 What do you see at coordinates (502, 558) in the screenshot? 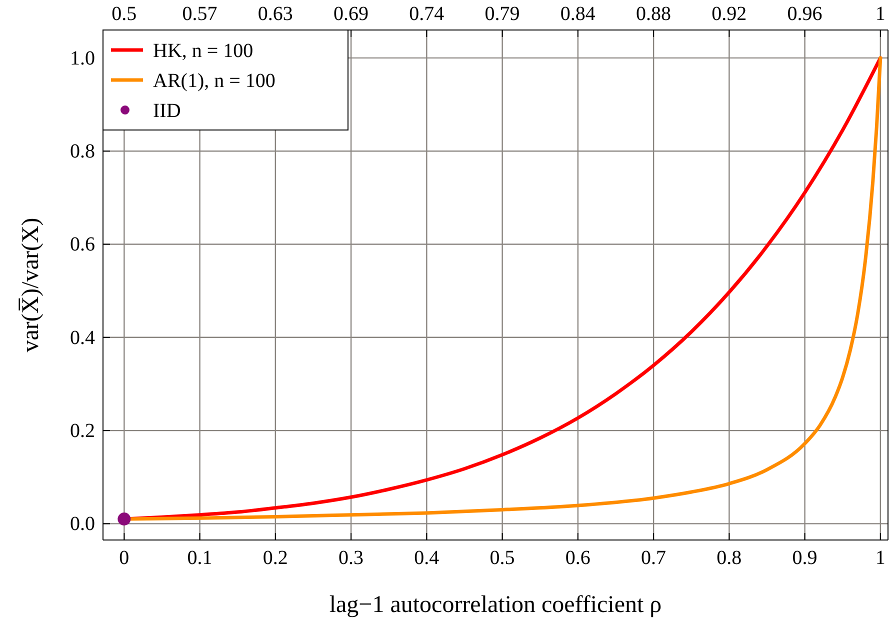
I see `x-tick-label: 0.5` at bounding box center [502, 558].